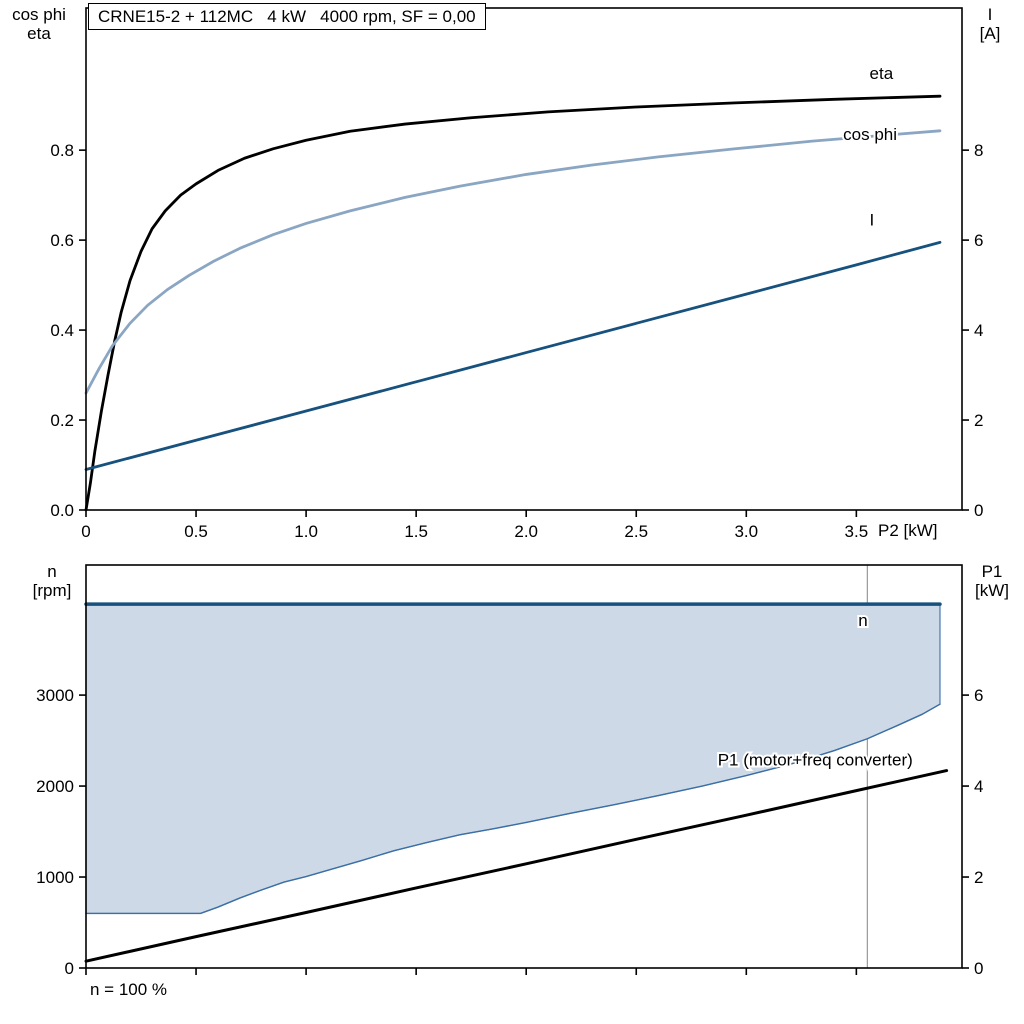 The image size is (1024, 1024). I want to click on x-tick-label: 3.0, so click(746, 531).